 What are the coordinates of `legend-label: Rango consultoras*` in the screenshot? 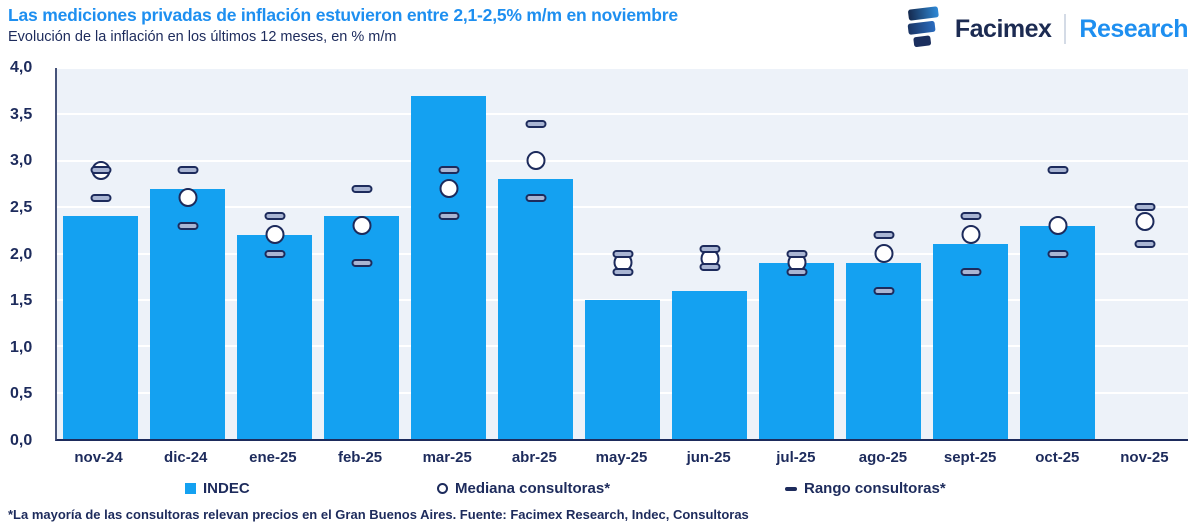 It's located at (875, 488).